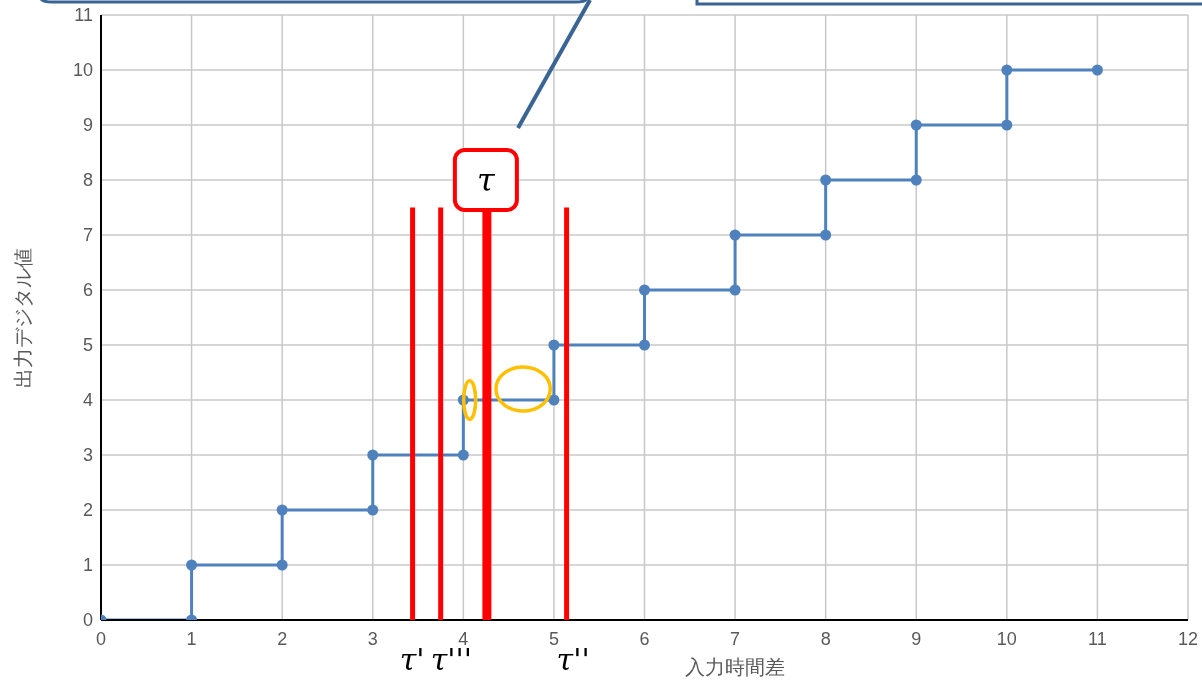 This screenshot has height=686, width=1202. Describe the element at coordinates (101, 638) in the screenshot. I see `x-tick-label: 0` at that location.